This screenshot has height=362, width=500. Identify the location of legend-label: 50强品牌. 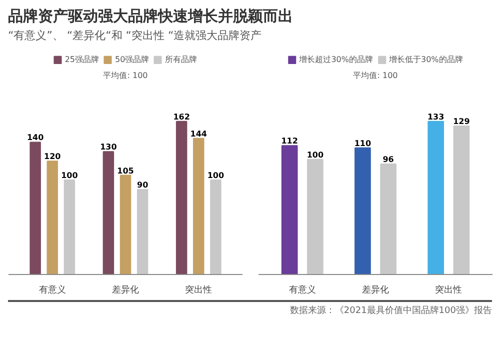
(132, 59).